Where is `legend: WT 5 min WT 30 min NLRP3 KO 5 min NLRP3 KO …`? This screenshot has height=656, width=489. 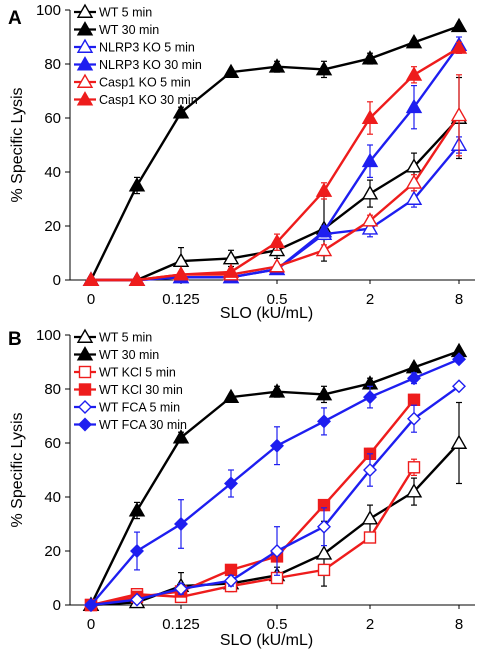
legend: WT 5 min WT 30 min NLRP3 KO 5 min NLRP3 KO … is located at coordinates (138, 55).